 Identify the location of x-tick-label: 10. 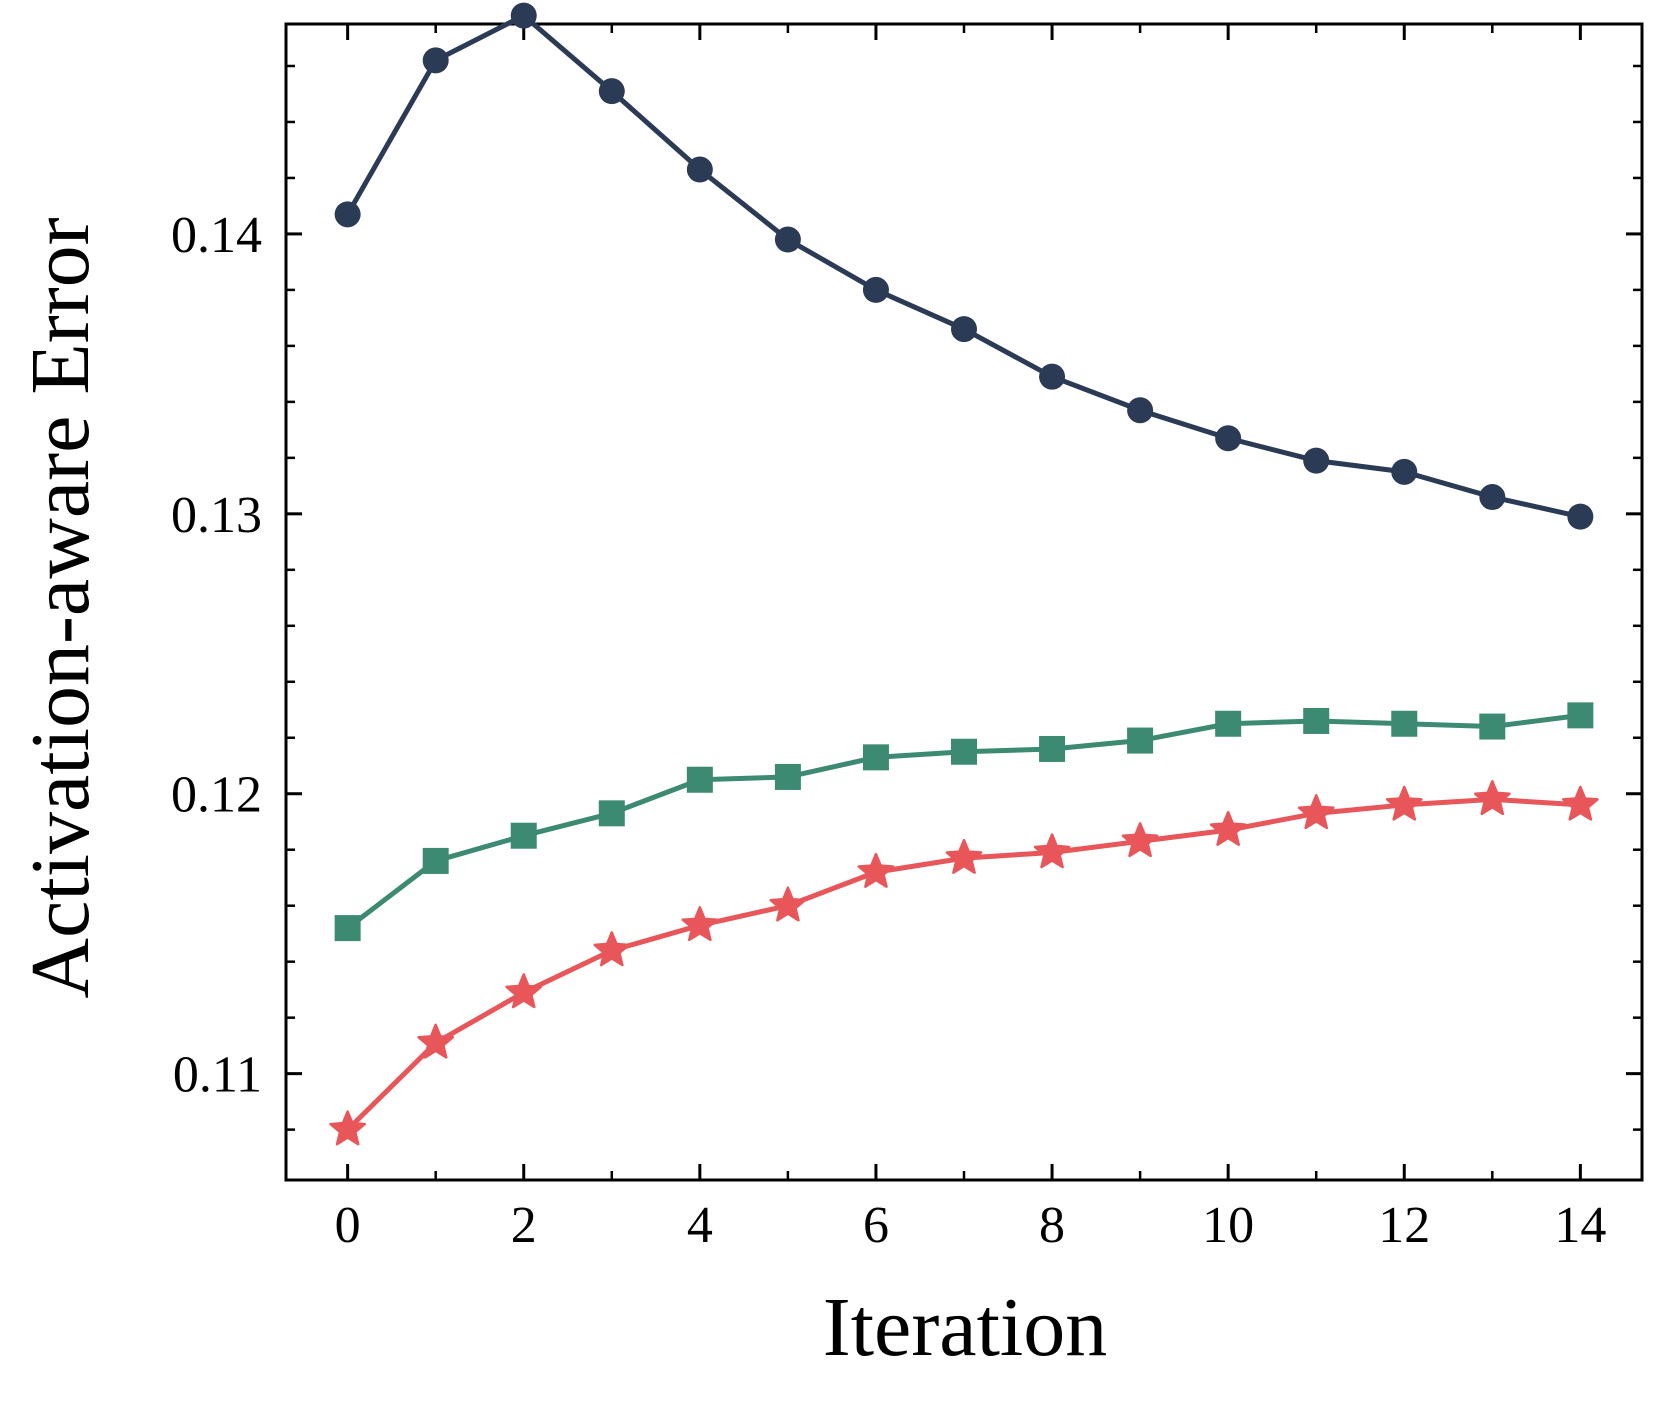
(1228, 1225).